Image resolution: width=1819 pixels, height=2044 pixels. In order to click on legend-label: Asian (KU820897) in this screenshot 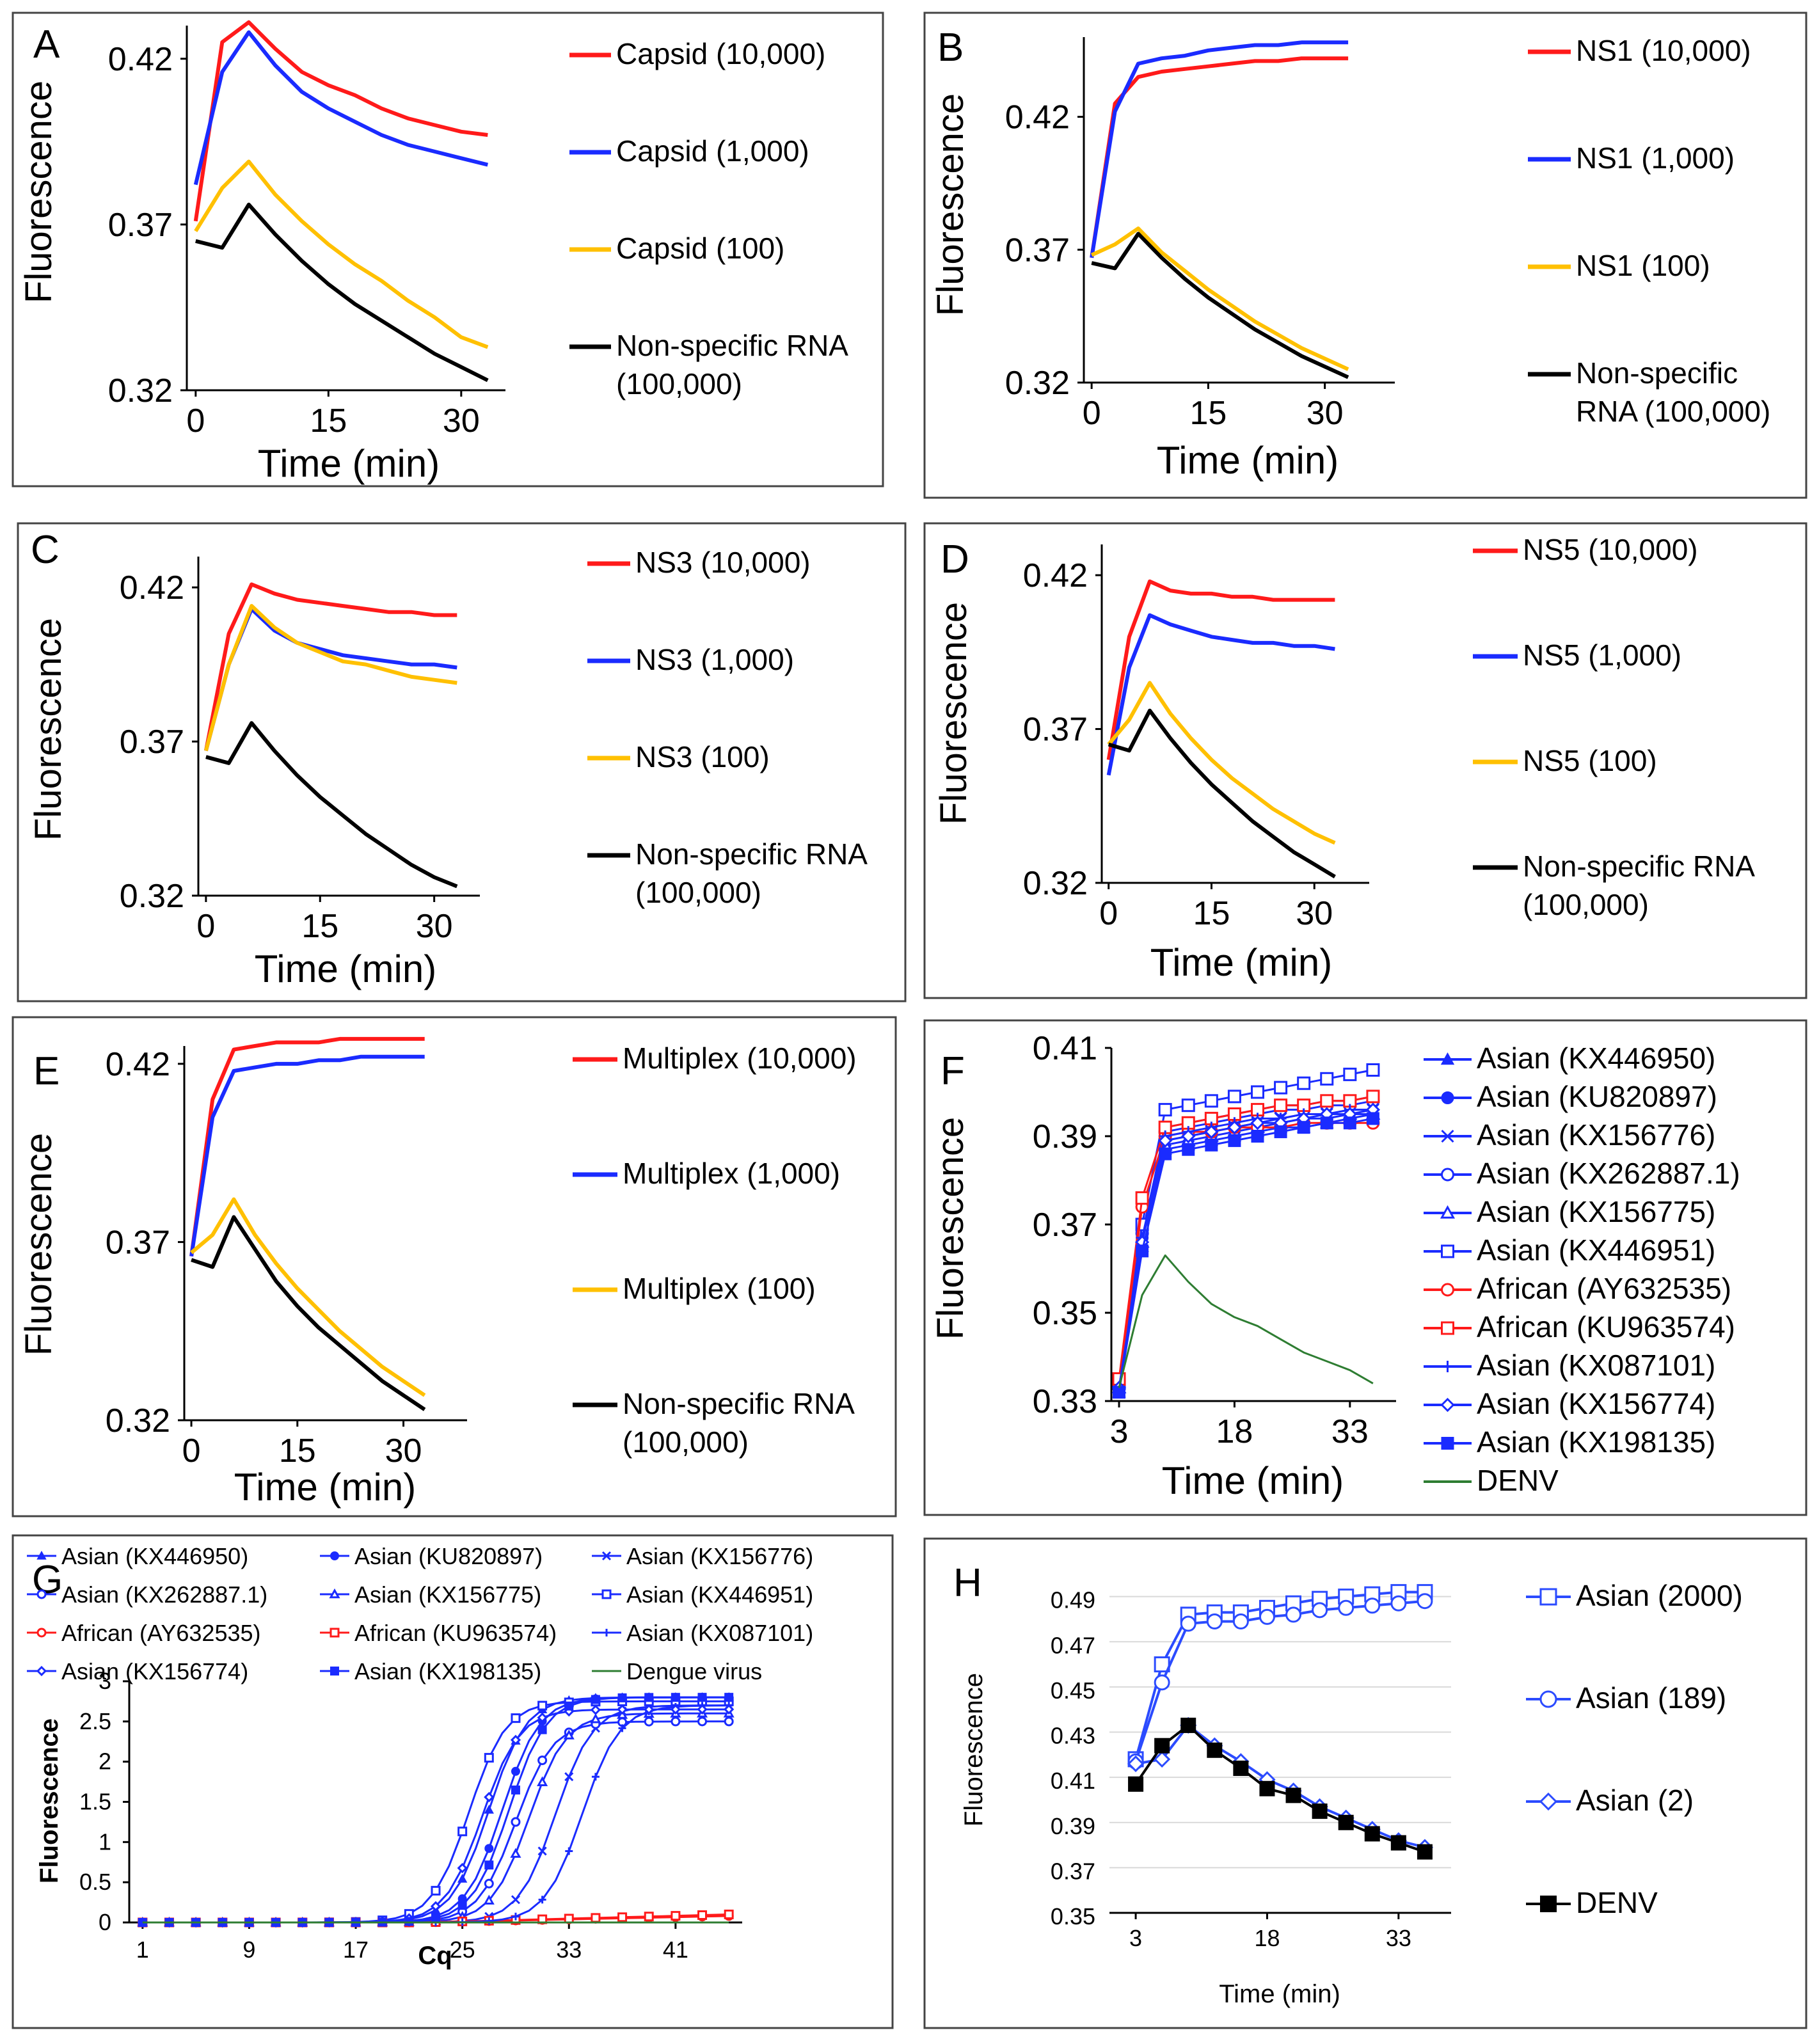, I will do `click(1597, 1096)`.